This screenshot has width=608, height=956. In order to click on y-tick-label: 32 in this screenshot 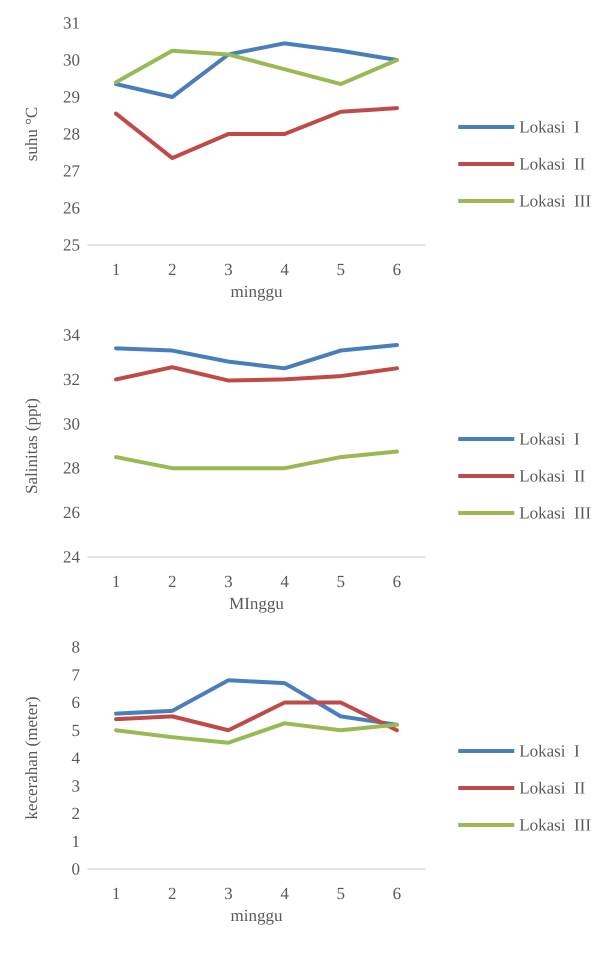, I will do `click(71, 379)`.